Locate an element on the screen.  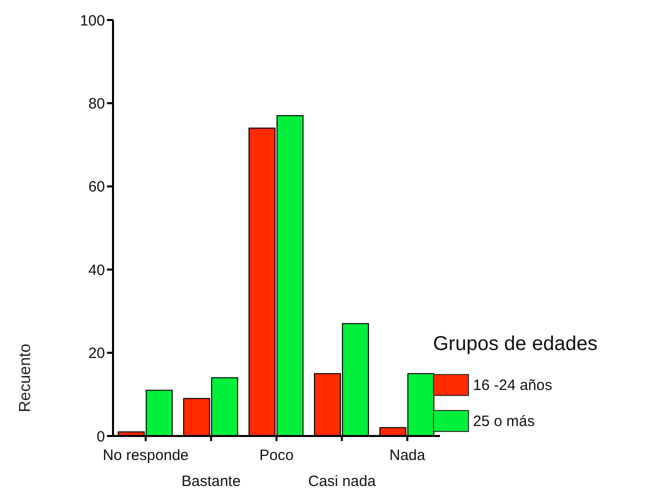
y-tick-label: 40 is located at coordinates (96, 270).